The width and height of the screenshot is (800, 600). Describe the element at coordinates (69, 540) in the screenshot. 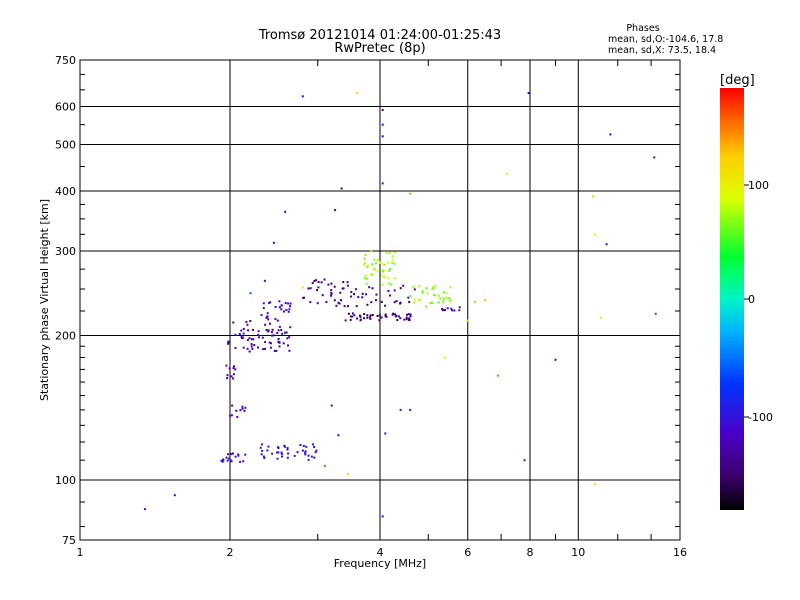

I see `y-tick-label: 75` at that location.